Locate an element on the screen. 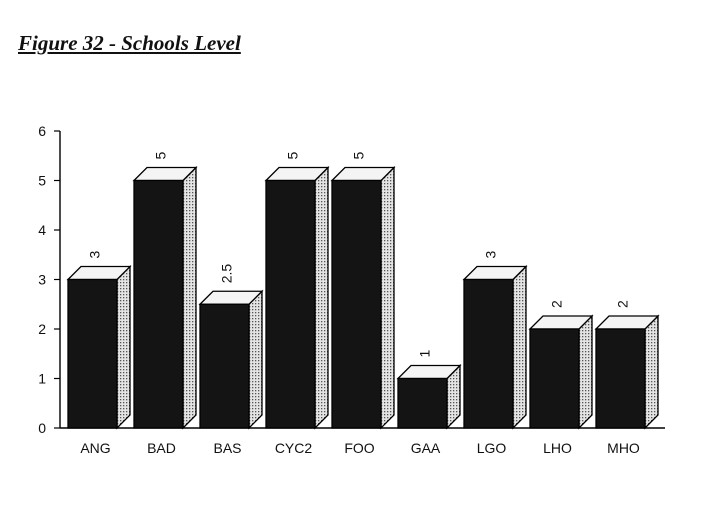  y-tick-label: 2 is located at coordinates (42, 329).